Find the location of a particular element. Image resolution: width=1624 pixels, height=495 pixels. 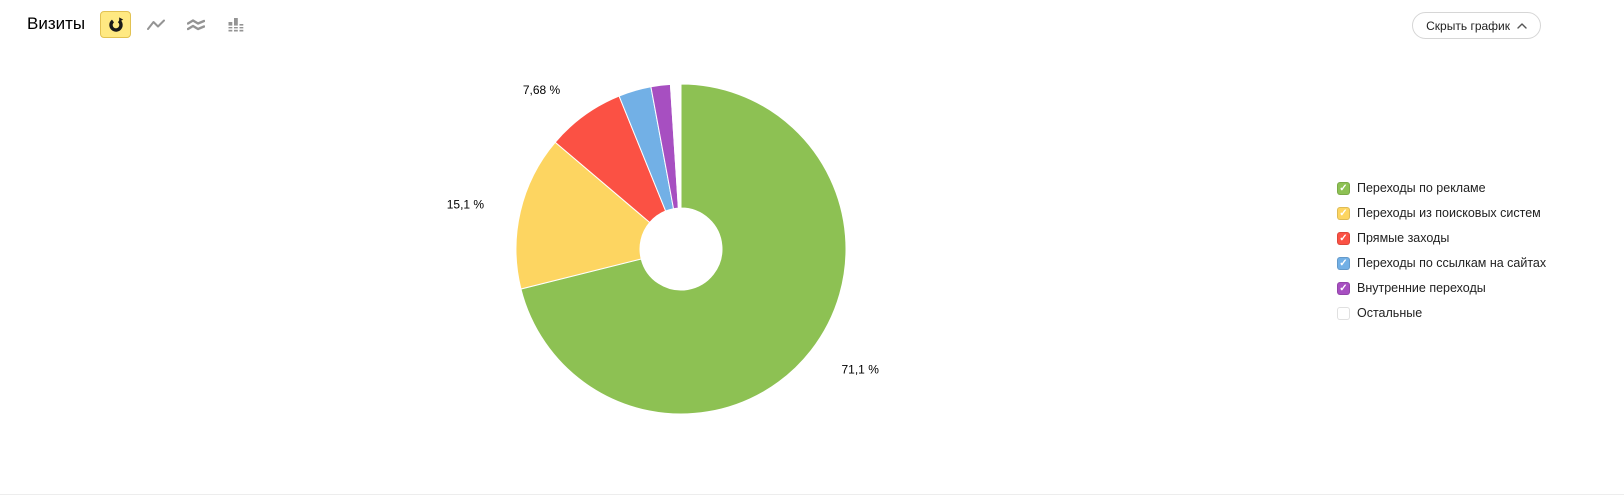

legend-item: ✓ Внутренние переходы is located at coordinates (1441, 288).